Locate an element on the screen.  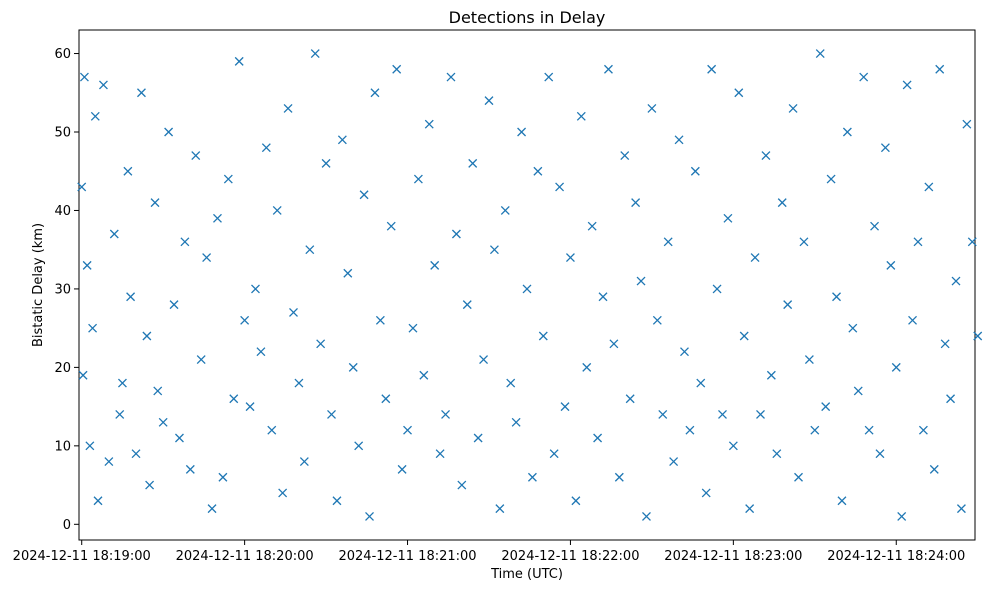
chart-title: Detections in Delay is located at coordinates (527, 17).